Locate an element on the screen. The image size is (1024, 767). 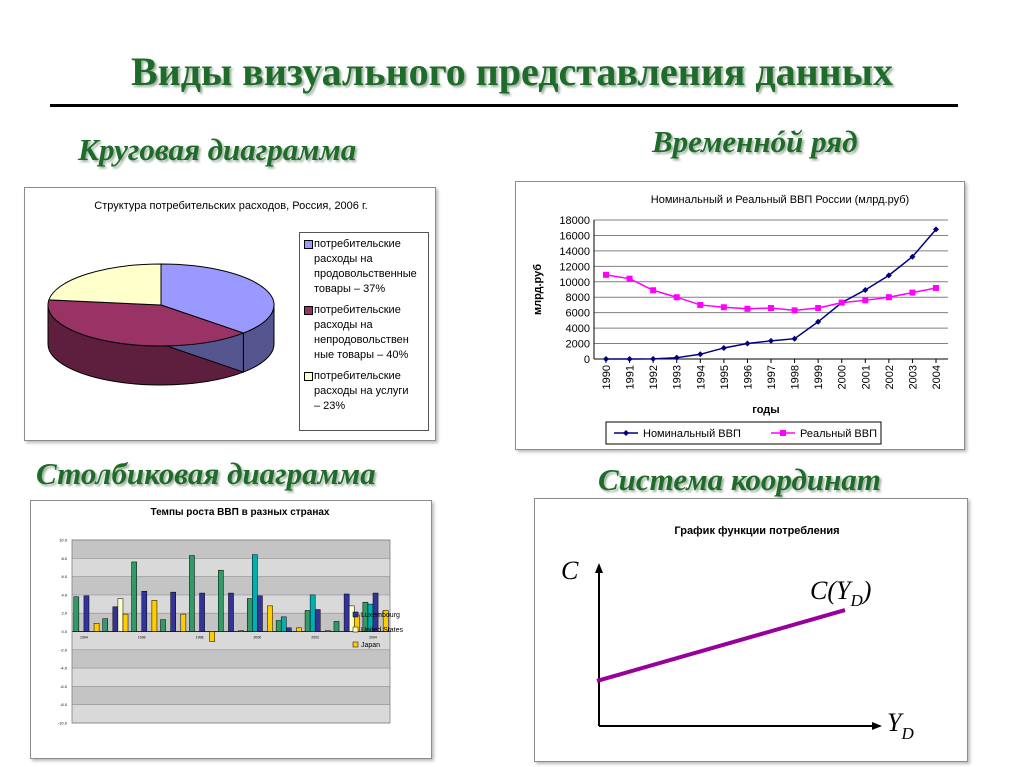
pie-legend-label-line: продовольственные is located at coordinates (365, 274).